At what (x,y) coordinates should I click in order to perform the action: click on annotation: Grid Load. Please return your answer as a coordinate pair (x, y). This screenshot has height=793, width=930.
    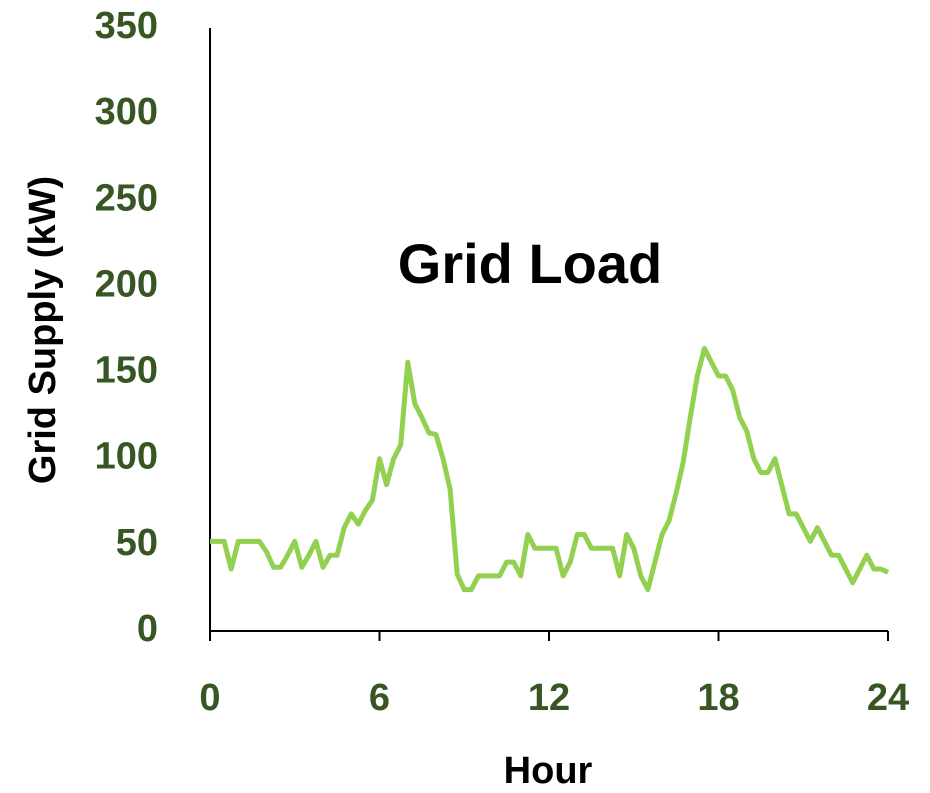
    Looking at the image, I should click on (530, 263).